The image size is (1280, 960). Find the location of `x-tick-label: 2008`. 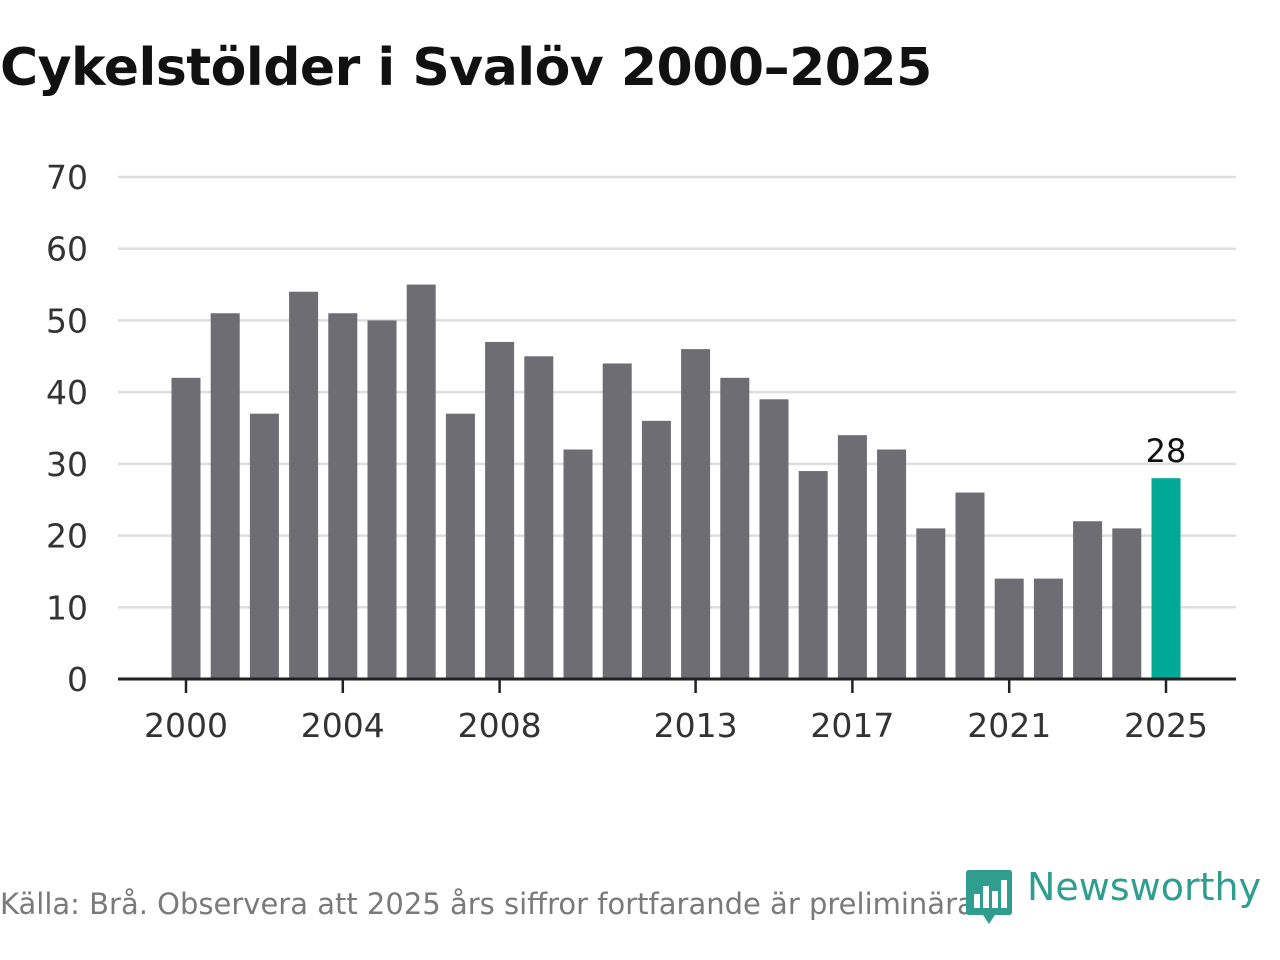

x-tick-label: 2008 is located at coordinates (500, 725).